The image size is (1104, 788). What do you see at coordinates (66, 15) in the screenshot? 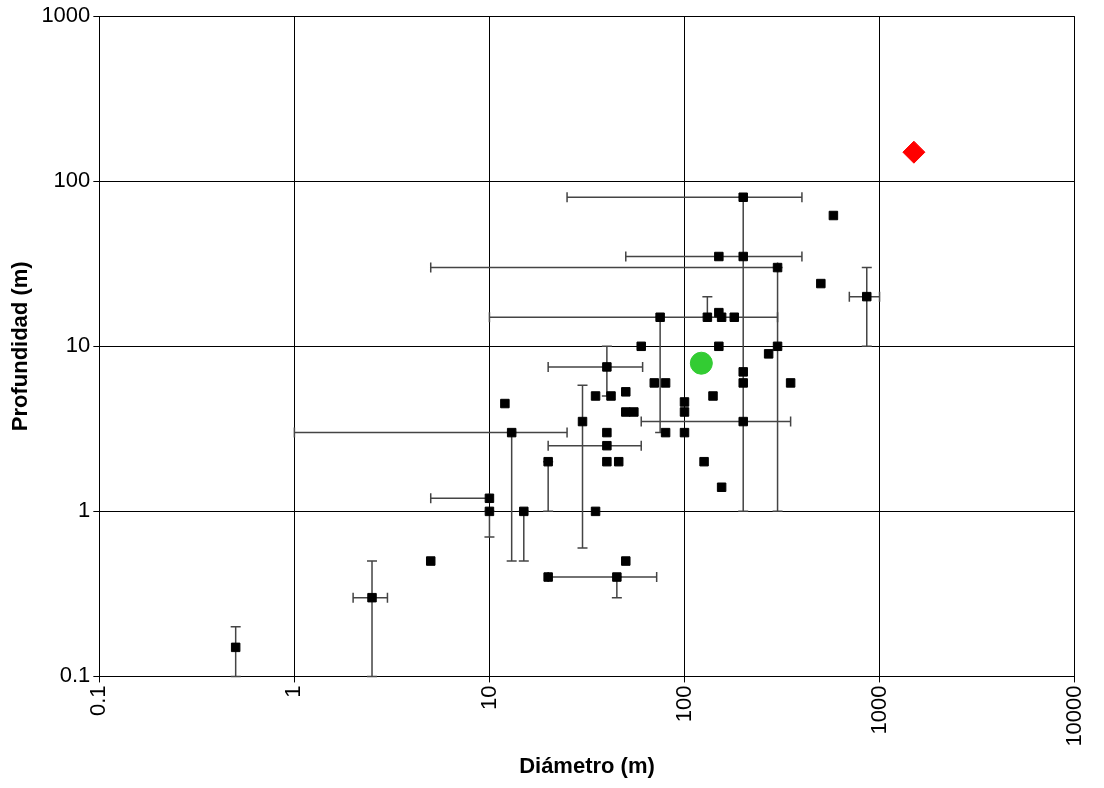
I see `y-tick-label: 1000` at bounding box center [66, 15].